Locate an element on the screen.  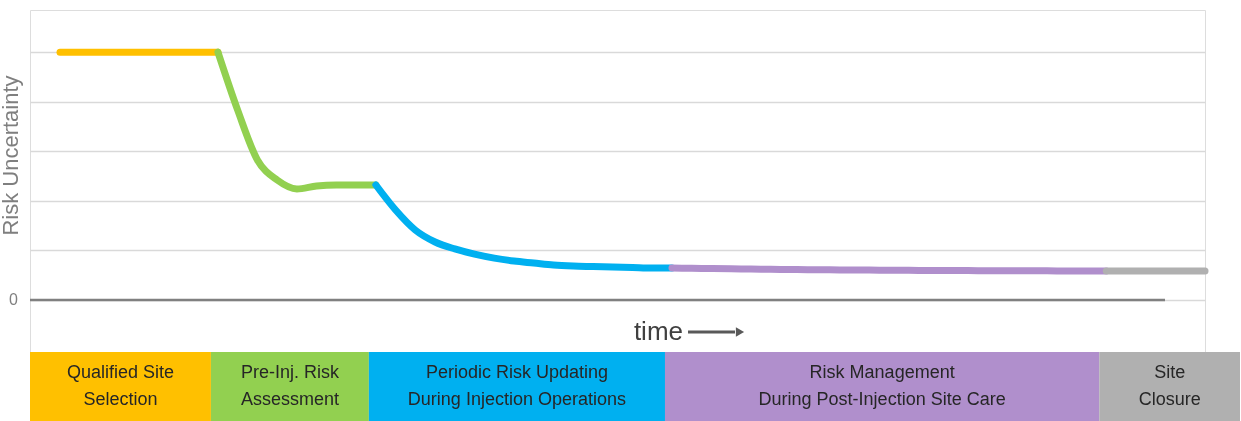
text: 0 is located at coordinates (14, 299).